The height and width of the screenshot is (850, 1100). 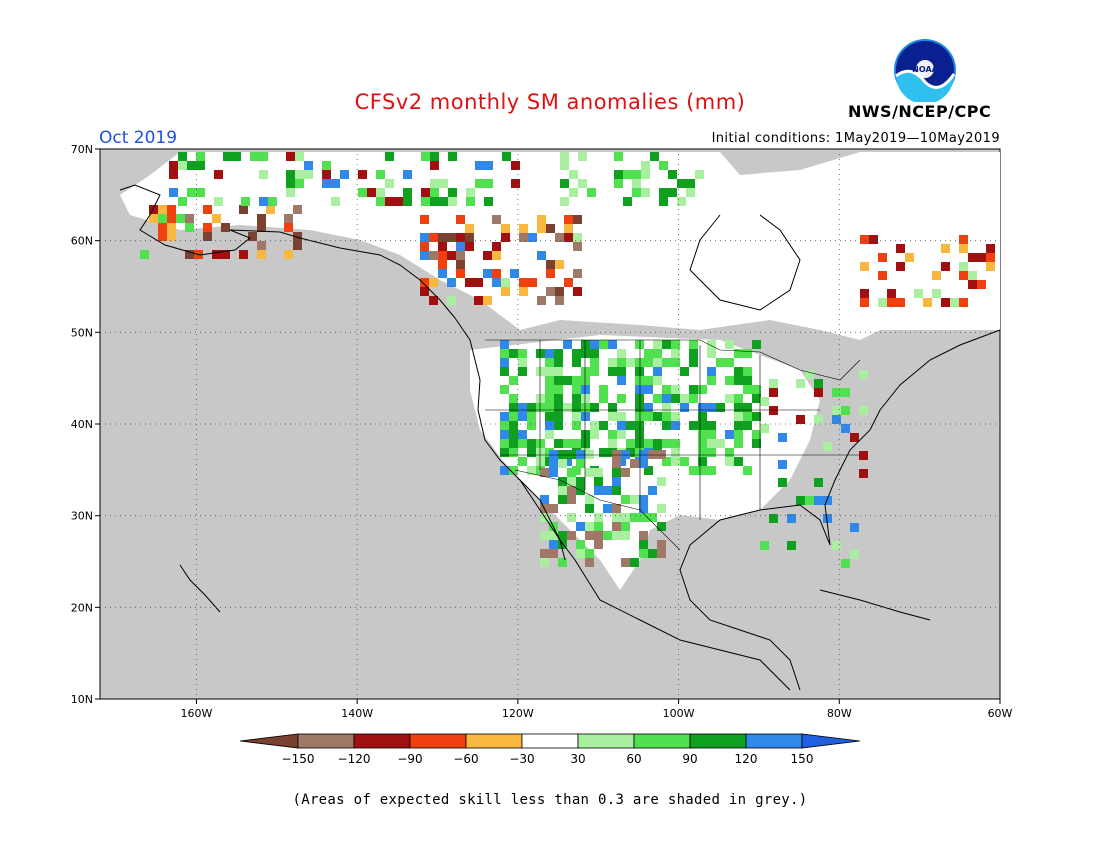 I want to click on state-borders, so click(x=673, y=445).